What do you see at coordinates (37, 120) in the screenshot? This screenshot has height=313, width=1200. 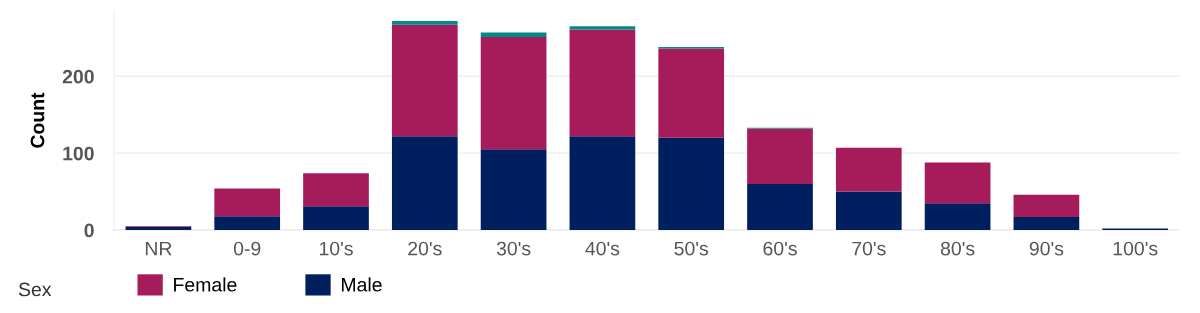 I see `y-axis-title: Count` at bounding box center [37, 120].